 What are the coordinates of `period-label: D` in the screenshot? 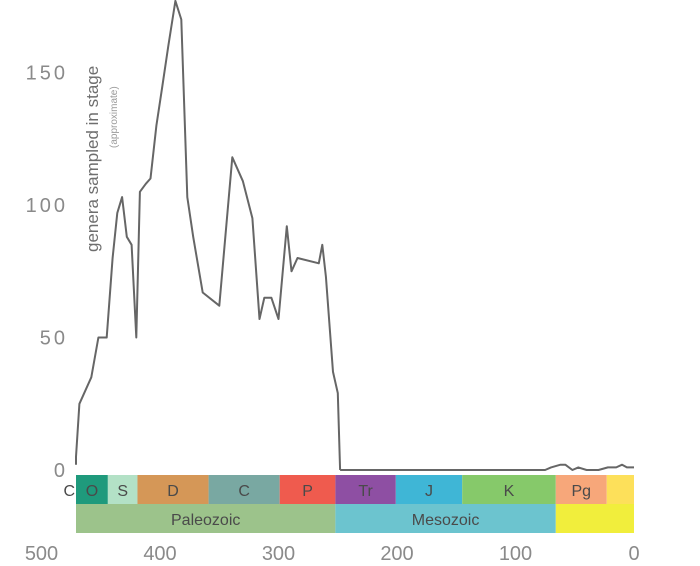 It's located at (173, 491).